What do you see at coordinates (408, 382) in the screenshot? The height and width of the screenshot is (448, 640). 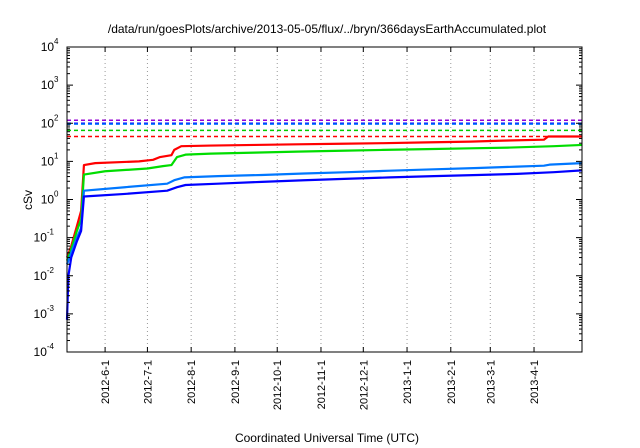 I see `x-tick-label: 2013-1-1` at bounding box center [408, 382].